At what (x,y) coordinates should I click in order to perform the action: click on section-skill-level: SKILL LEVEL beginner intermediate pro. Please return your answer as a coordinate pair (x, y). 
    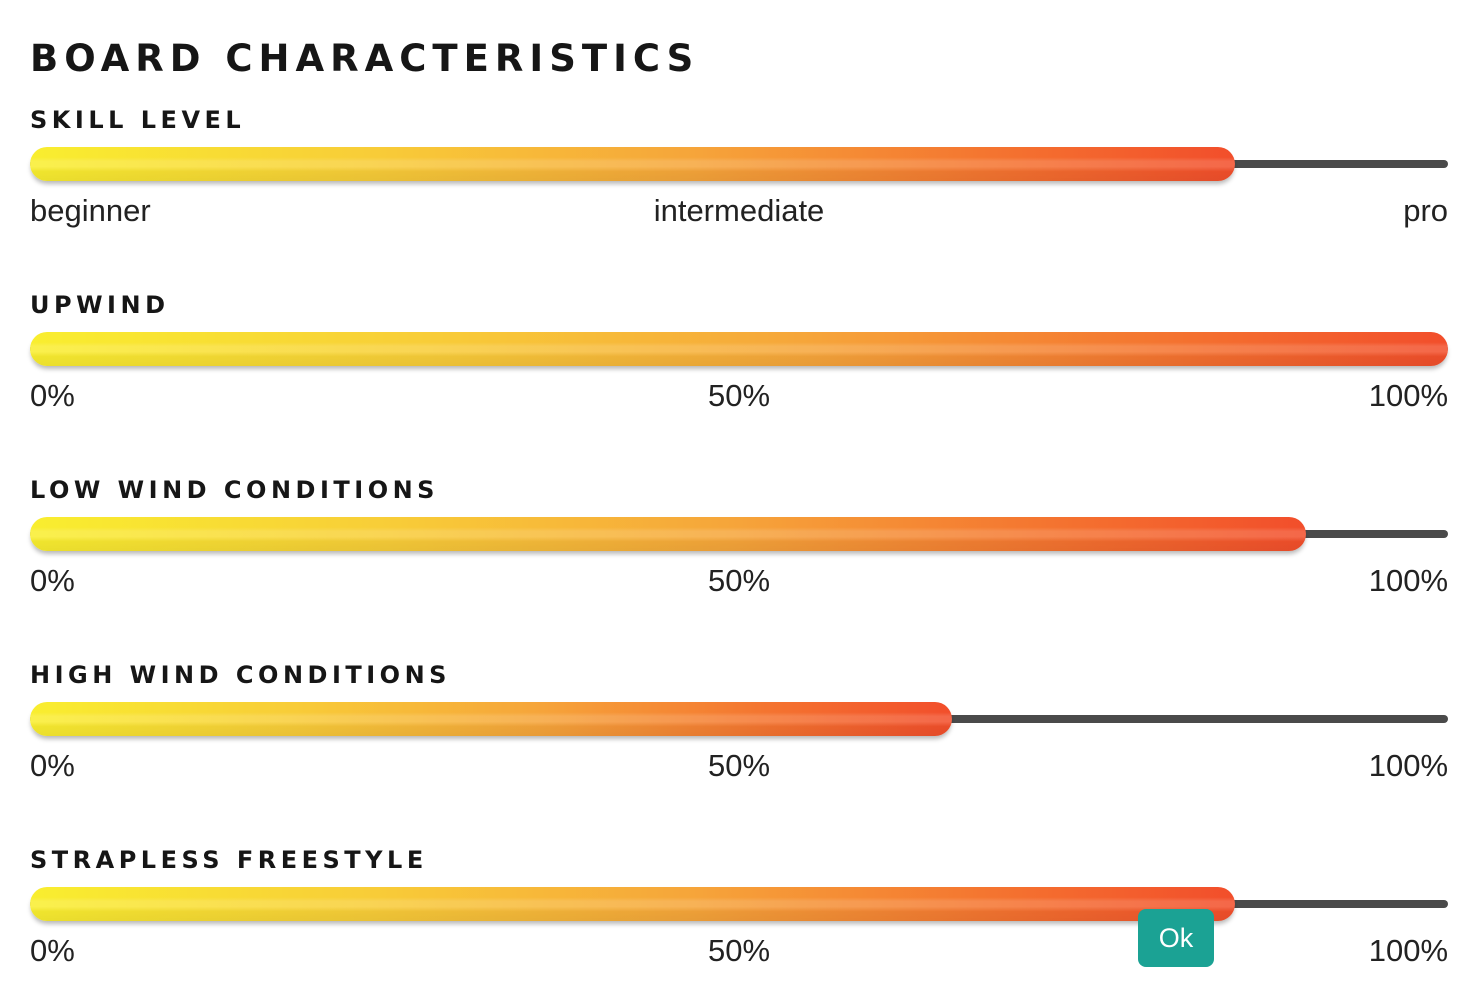
    Looking at the image, I should click on (739, 168).